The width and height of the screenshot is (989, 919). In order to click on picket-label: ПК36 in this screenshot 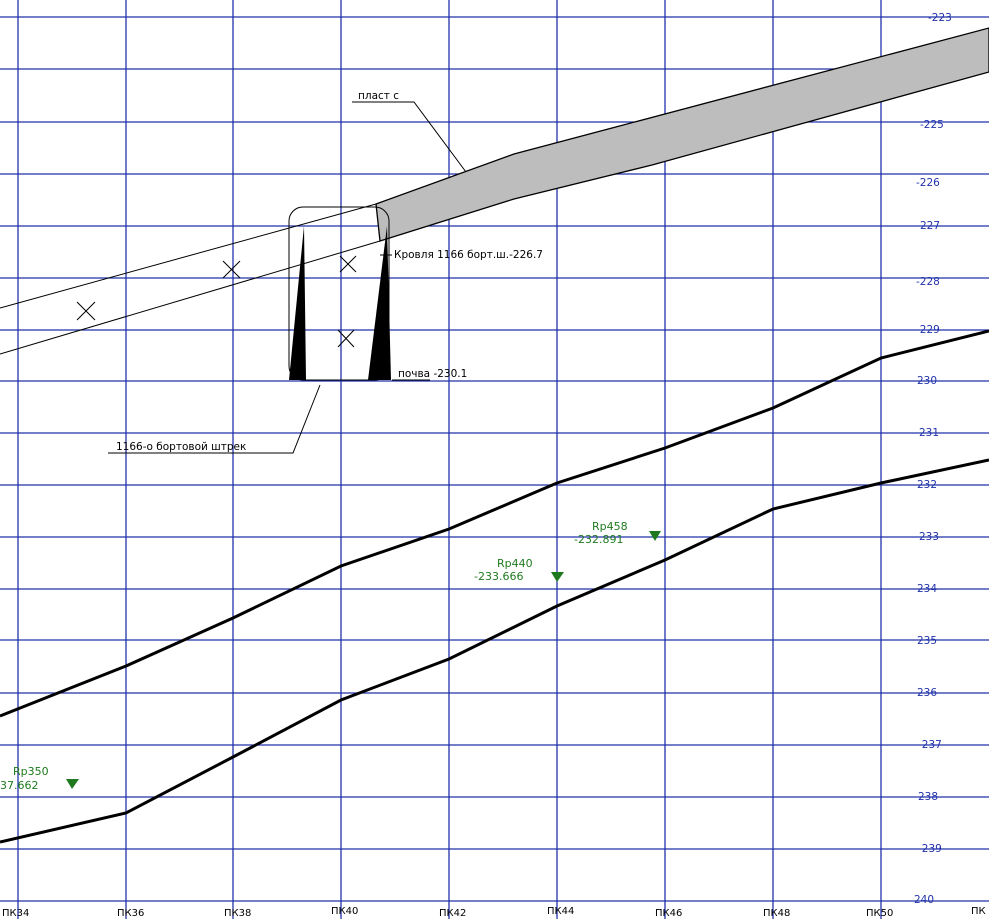, I will do `click(130, 913)`.